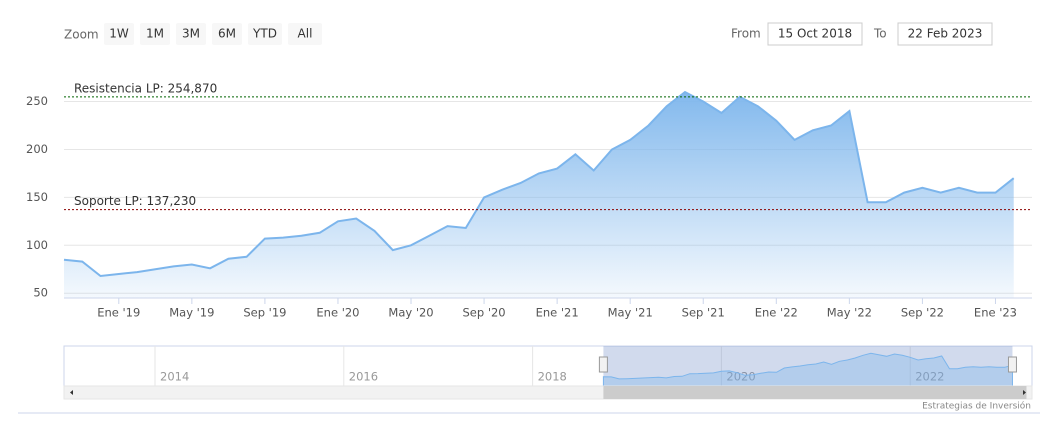  Describe the element at coordinates (264, 313) in the screenshot. I see `x-tick-label: Sep '19` at that location.